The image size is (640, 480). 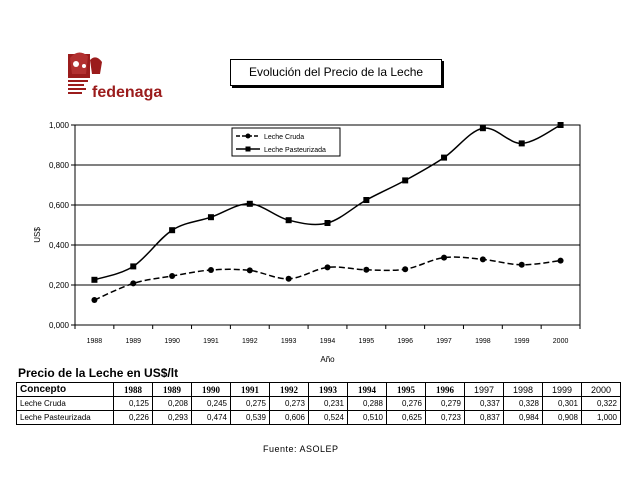 What do you see at coordinates (133, 403) in the screenshot?
I see `table-cell: 0,125` at bounding box center [133, 403].